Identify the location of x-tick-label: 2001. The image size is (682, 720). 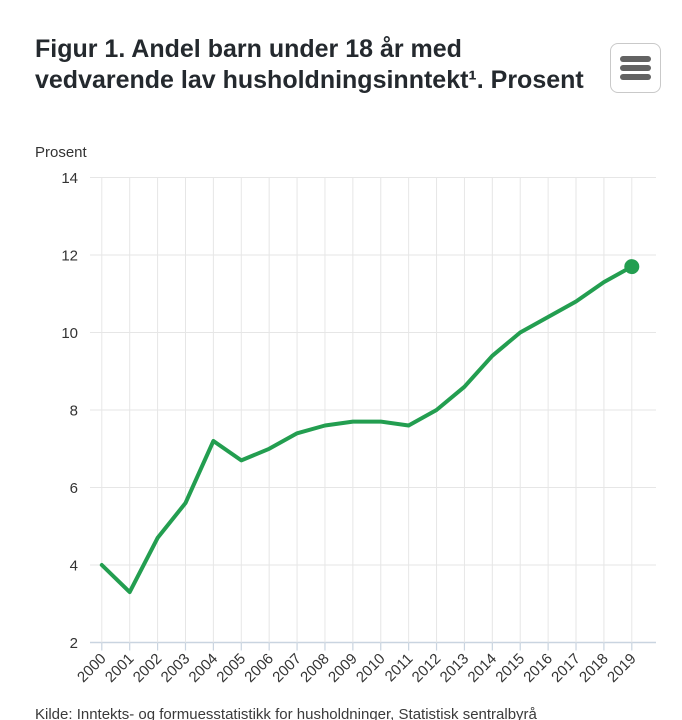
(120, 668).